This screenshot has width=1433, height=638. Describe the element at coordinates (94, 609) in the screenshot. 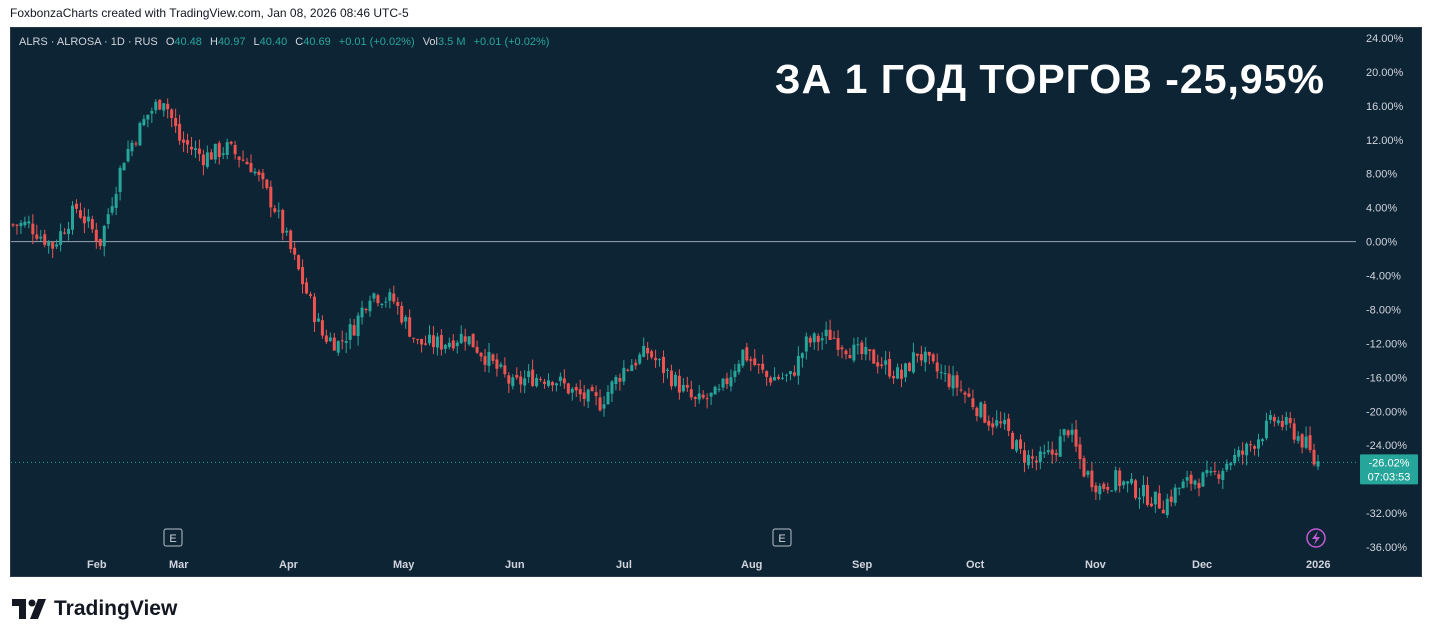

I see `tradingview-logo: TradingView` at that location.